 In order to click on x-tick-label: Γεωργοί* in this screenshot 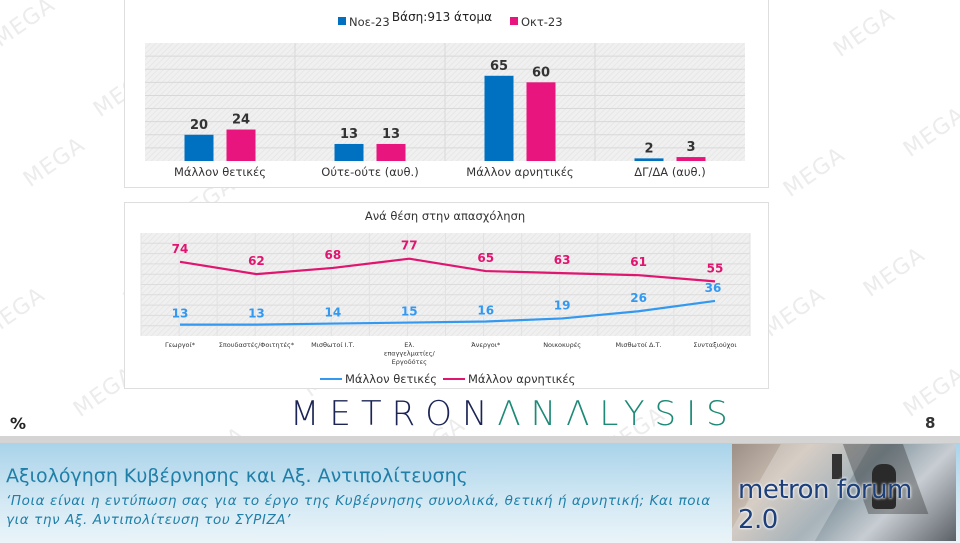, I will do `click(180, 345)`.